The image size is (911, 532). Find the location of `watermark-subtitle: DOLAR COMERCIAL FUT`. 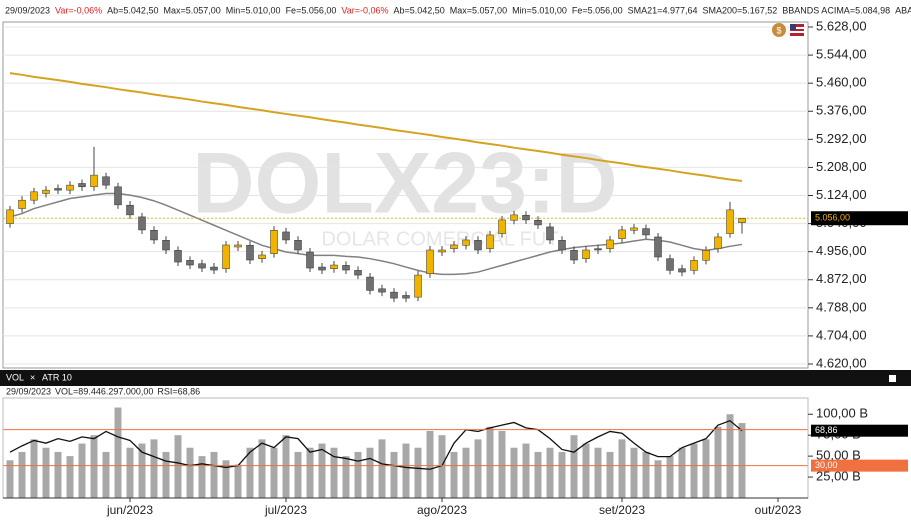

watermark-subtitle: DOLAR COMERCIAL FUT is located at coordinates (439, 239).